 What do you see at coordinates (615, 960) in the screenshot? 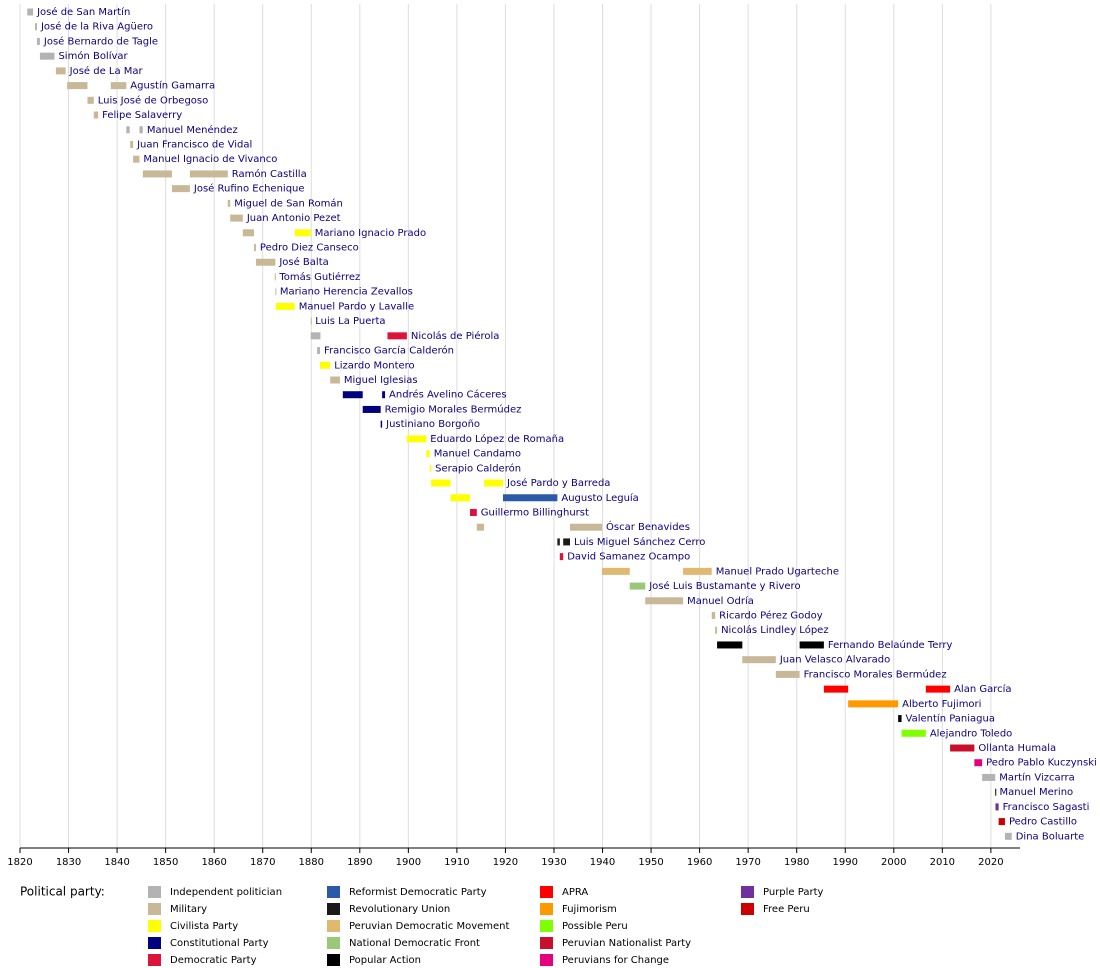
I see `legend-label: Peruvians for Change` at bounding box center [615, 960].